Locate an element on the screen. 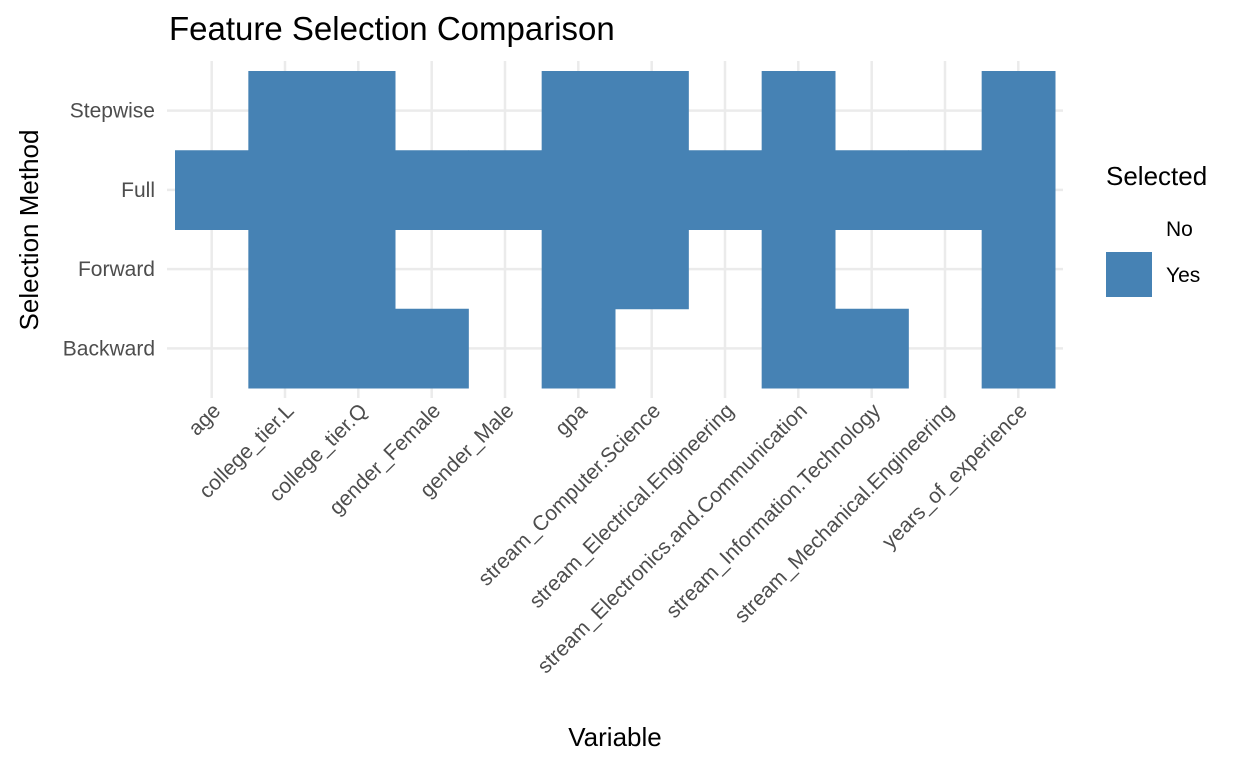  legend-title: Selected is located at coordinates (1156, 176).